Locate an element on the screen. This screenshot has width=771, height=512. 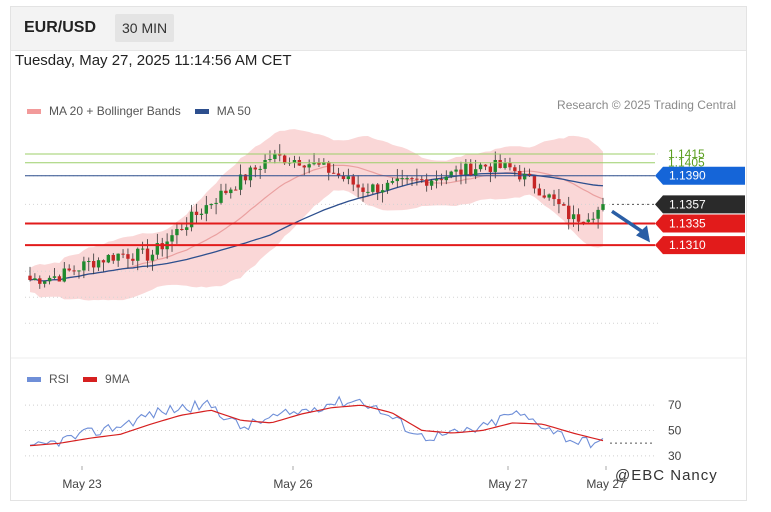
legend-ma20: MA 20 + Bollinger Bands is located at coordinates (104, 111).